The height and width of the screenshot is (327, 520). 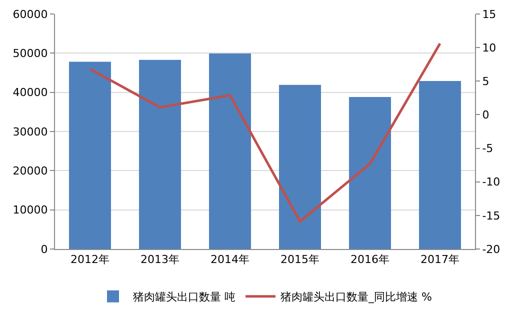 I want to click on y2-tick-label: 15, so click(x=489, y=14).